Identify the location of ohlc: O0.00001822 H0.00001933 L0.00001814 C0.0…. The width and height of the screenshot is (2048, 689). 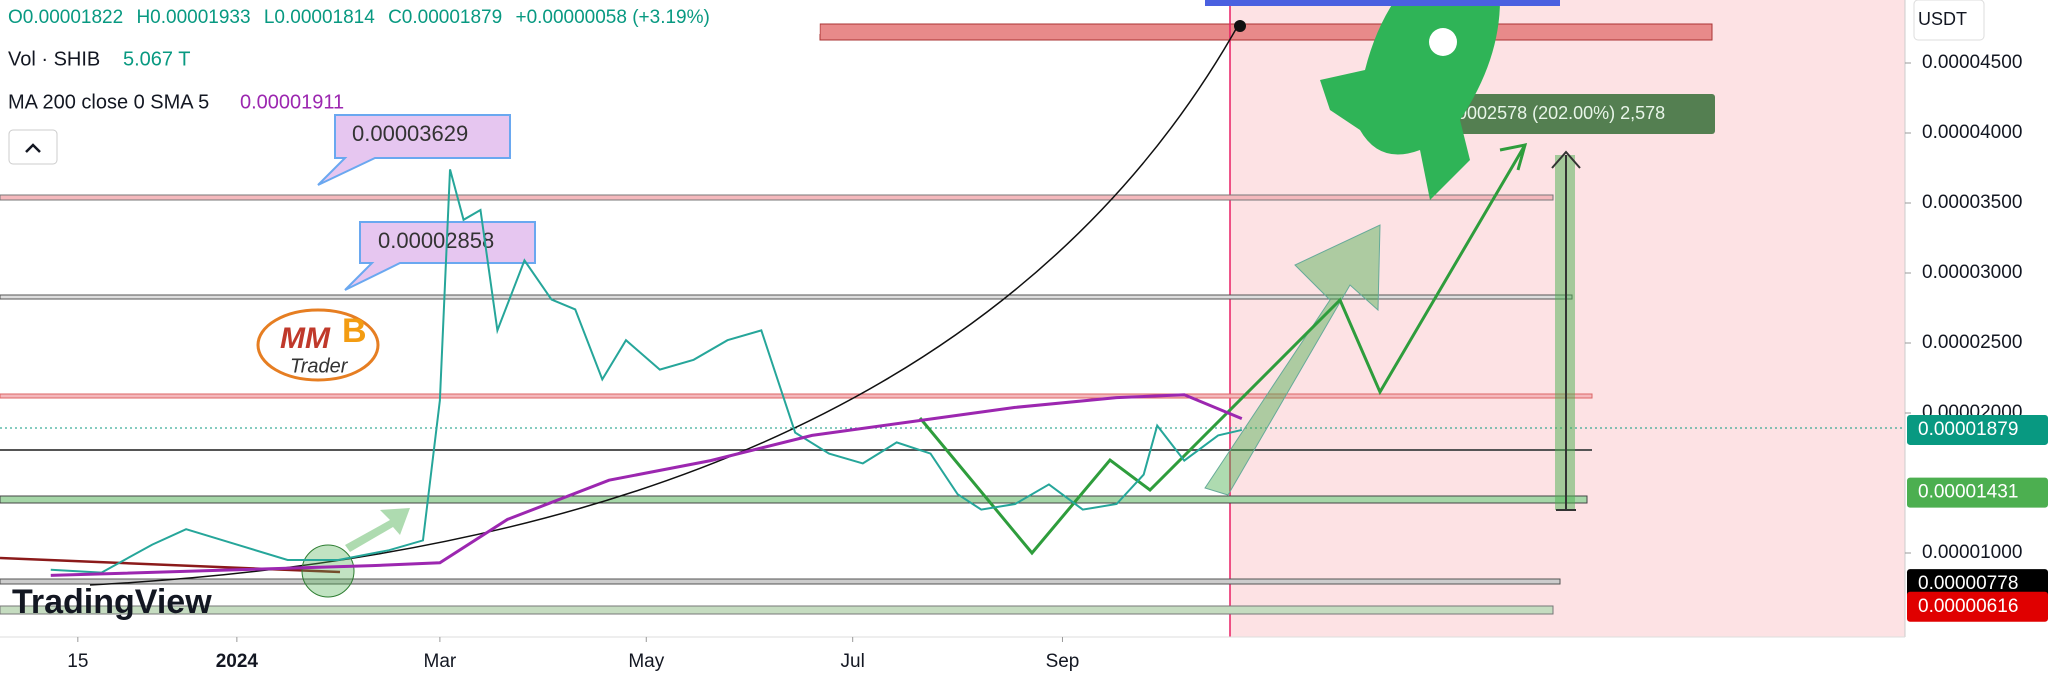
(359, 17).